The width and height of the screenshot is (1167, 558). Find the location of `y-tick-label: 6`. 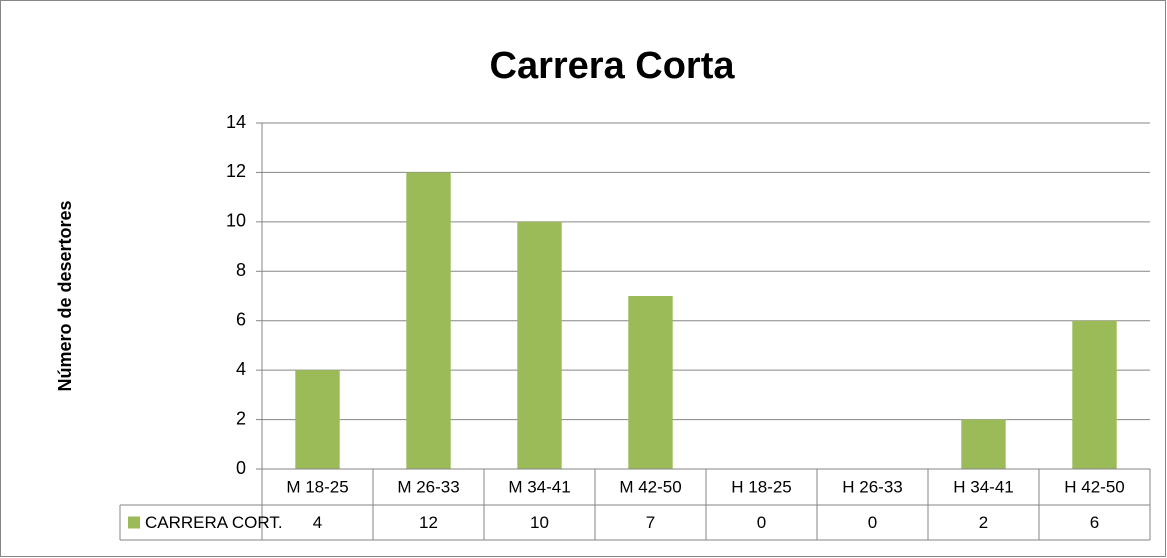

y-tick-label: 6 is located at coordinates (241, 319).